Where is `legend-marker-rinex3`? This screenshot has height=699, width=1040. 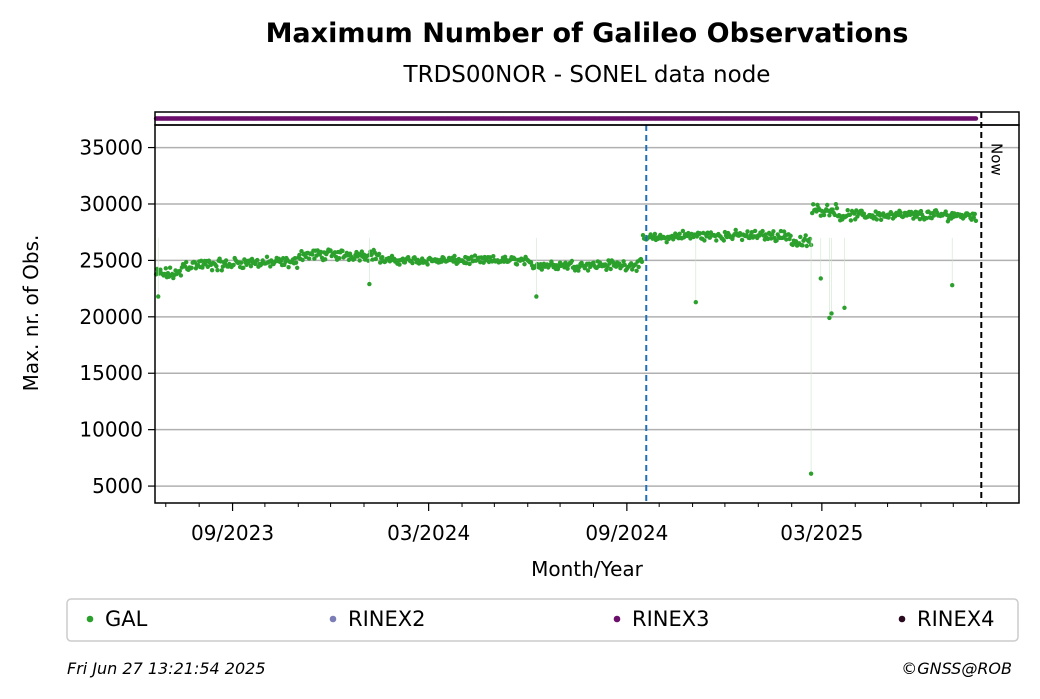 legend-marker-rinex3 is located at coordinates (617, 619).